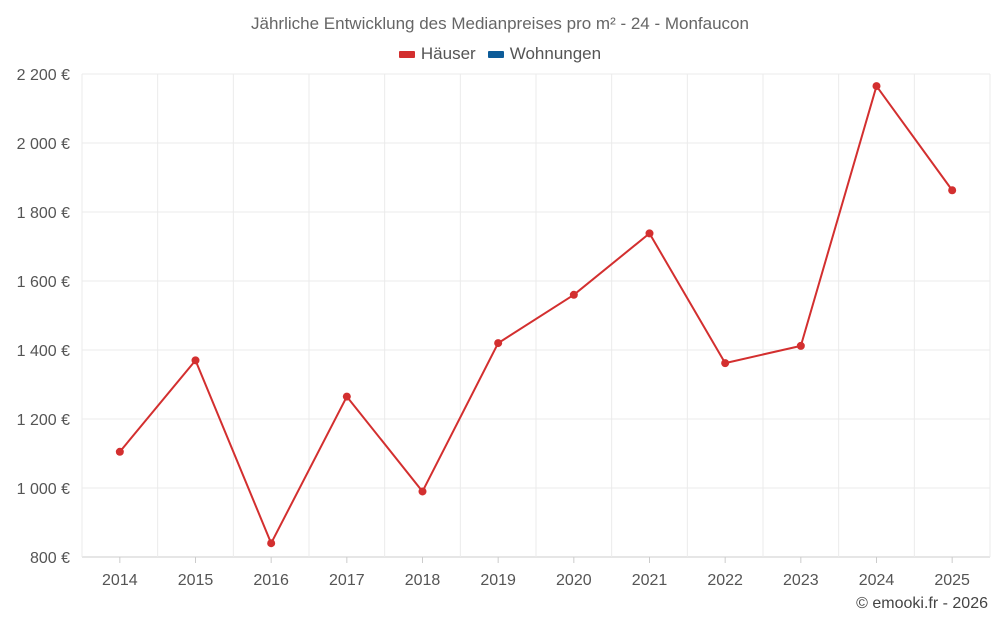  Describe the element at coordinates (877, 580) in the screenshot. I see `x-tick-label: 2024` at that location.